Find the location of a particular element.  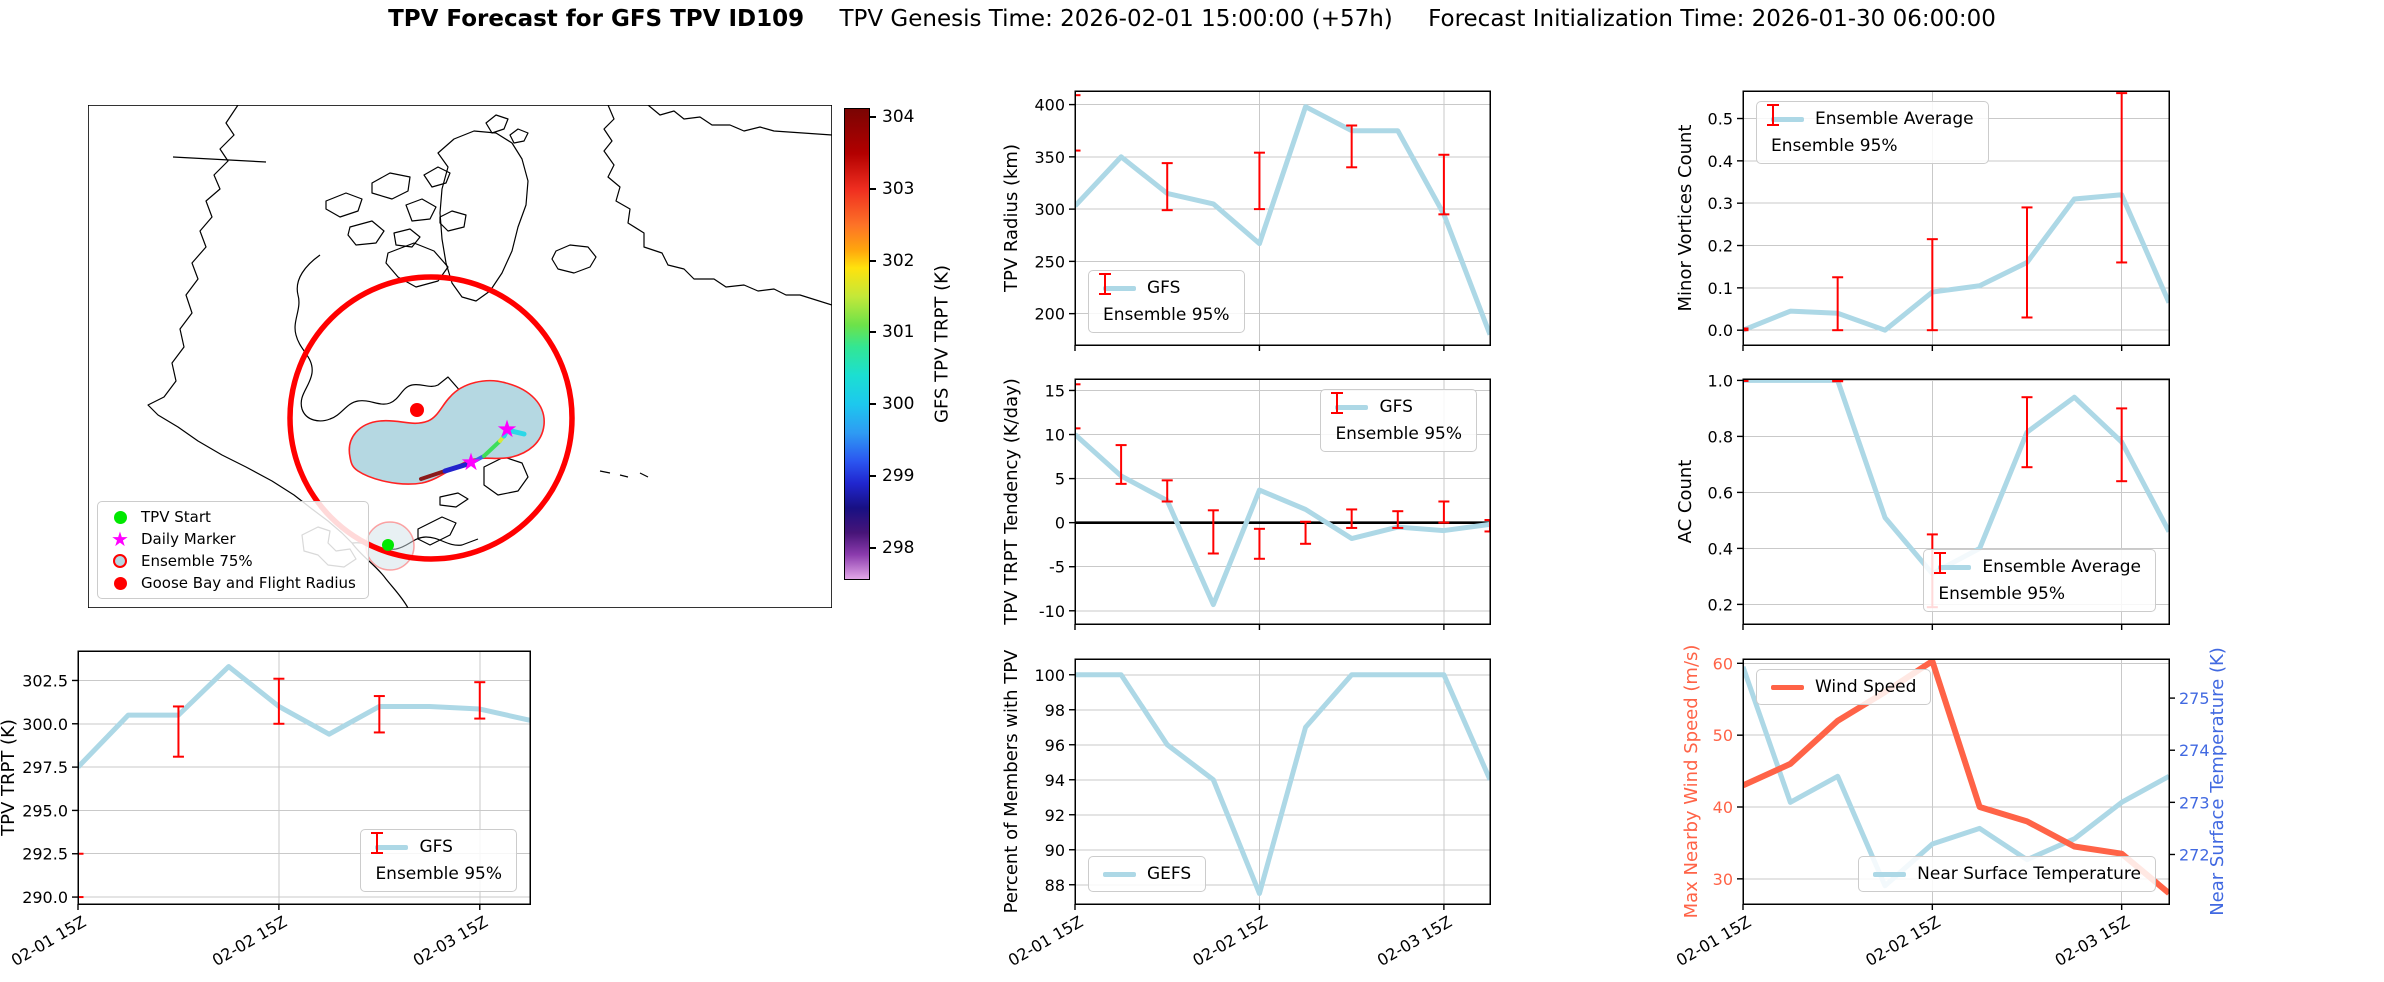

svg-text: 0.1 is located at coordinates (1720, 288).